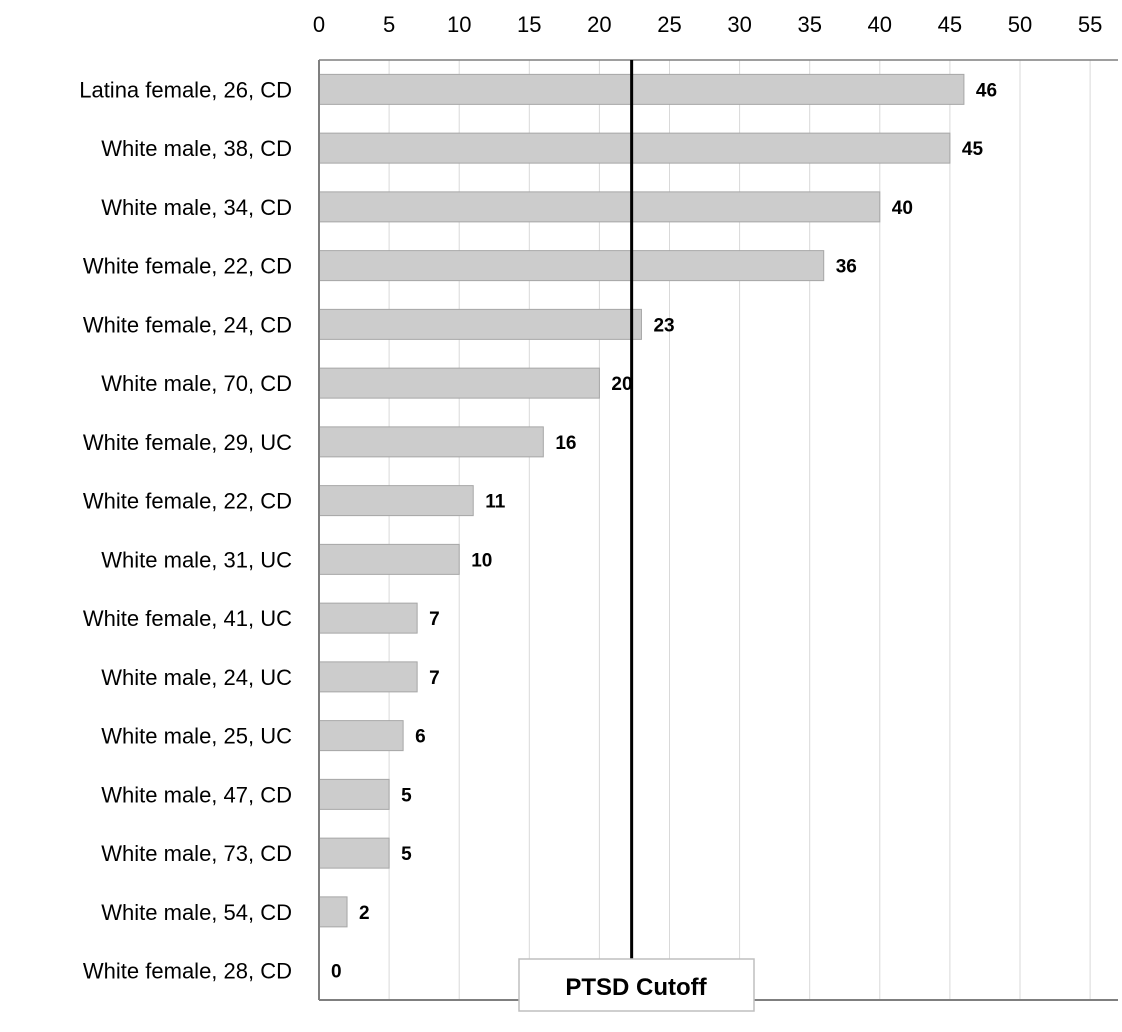 The image size is (1122, 1032). What do you see at coordinates (319, 24) in the screenshot?
I see `x-tick-label: 0` at bounding box center [319, 24].